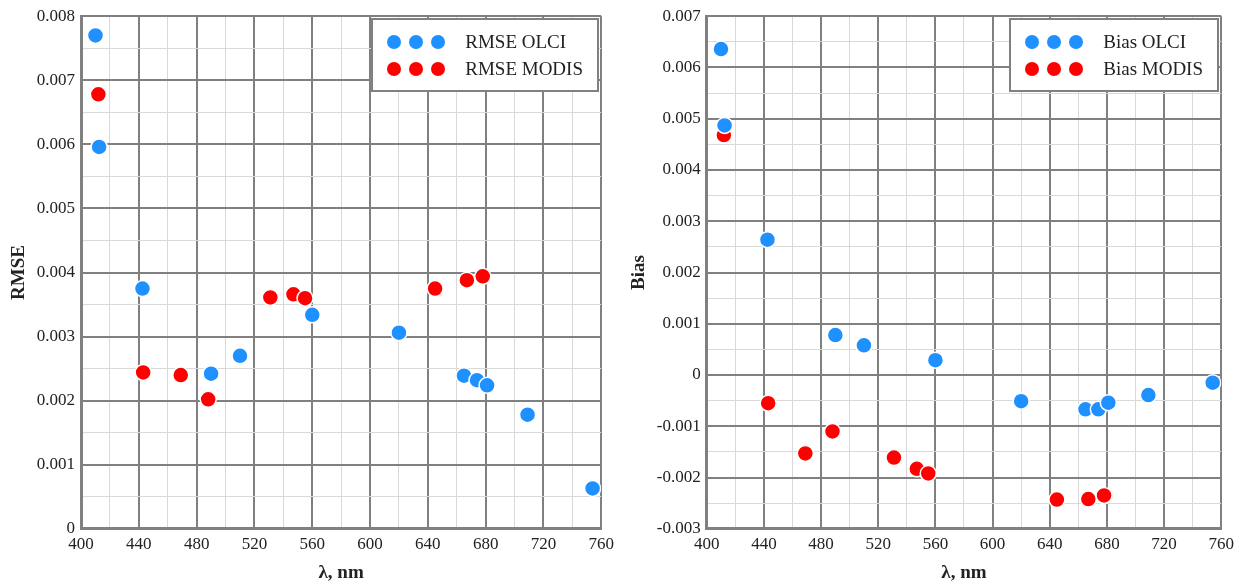 Image resolution: width=1241 pixels, height=586 pixels. What do you see at coordinates (696, 374) in the screenshot?
I see `y-tick-label: 0` at bounding box center [696, 374].